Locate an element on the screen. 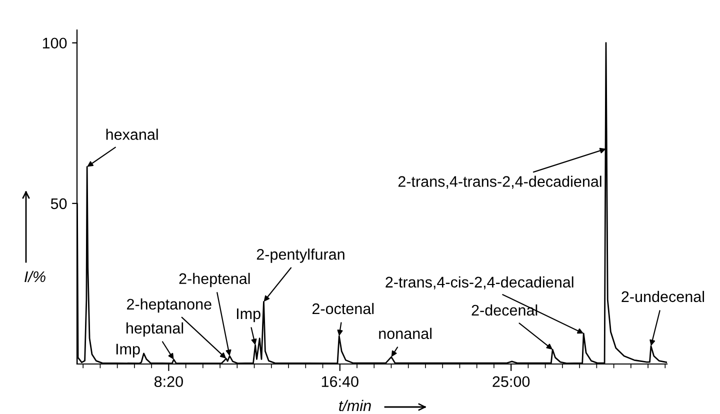 Image resolution: width=720 pixels, height=414 pixels. x-axis-title: t/min is located at coordinates (355, 406).